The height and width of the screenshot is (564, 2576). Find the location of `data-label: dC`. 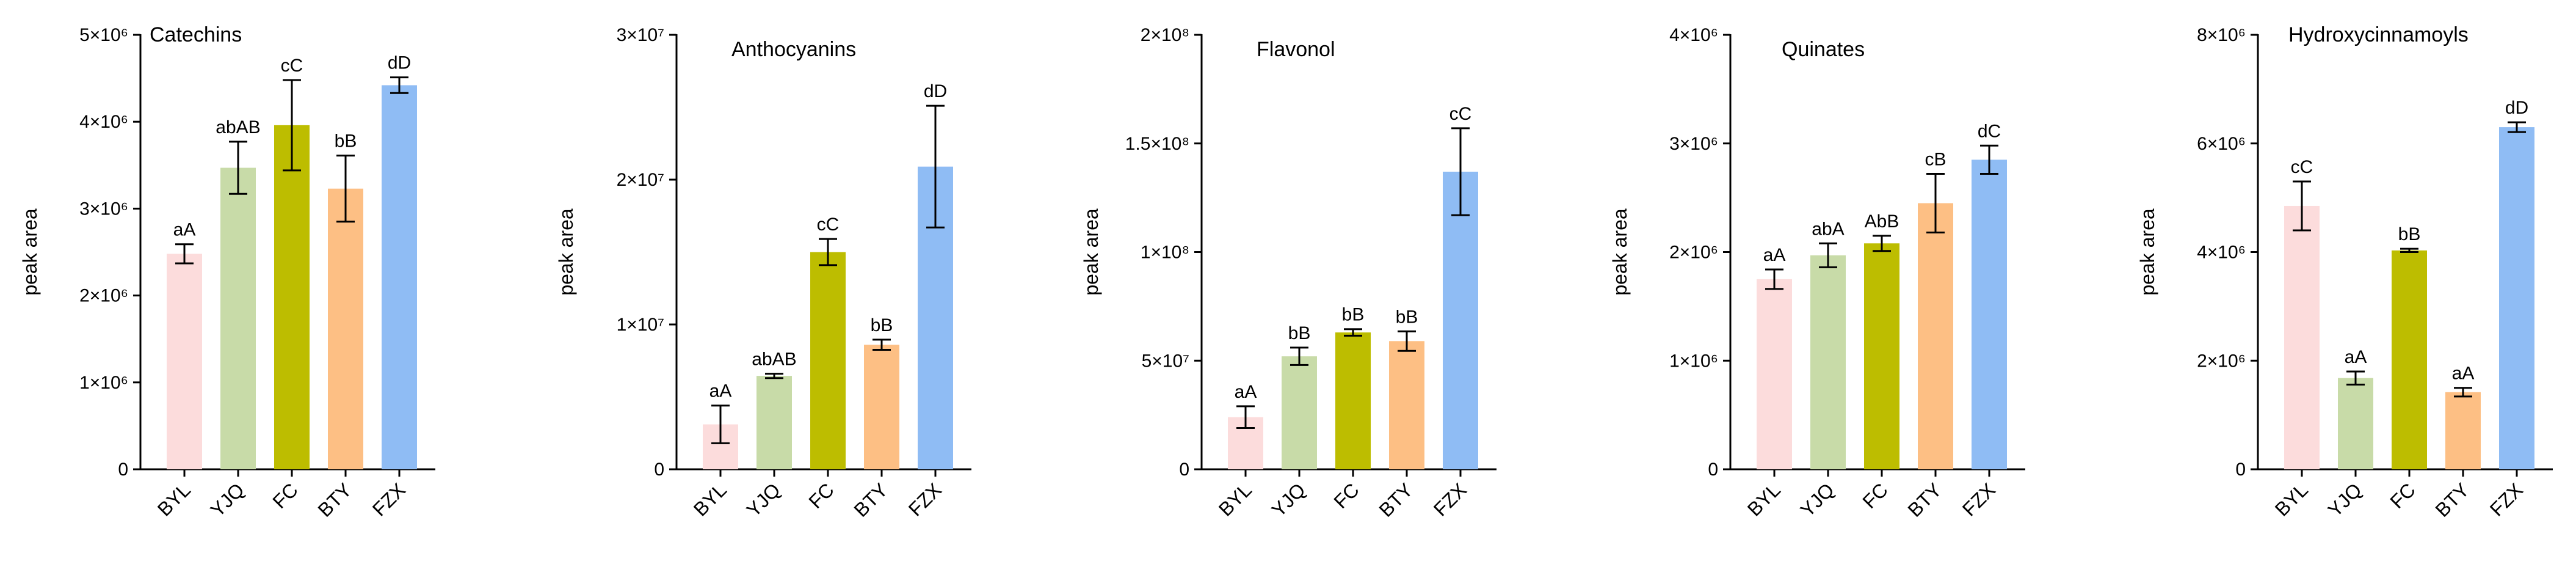

data-label: dC is located at coordinates (1989, 131).